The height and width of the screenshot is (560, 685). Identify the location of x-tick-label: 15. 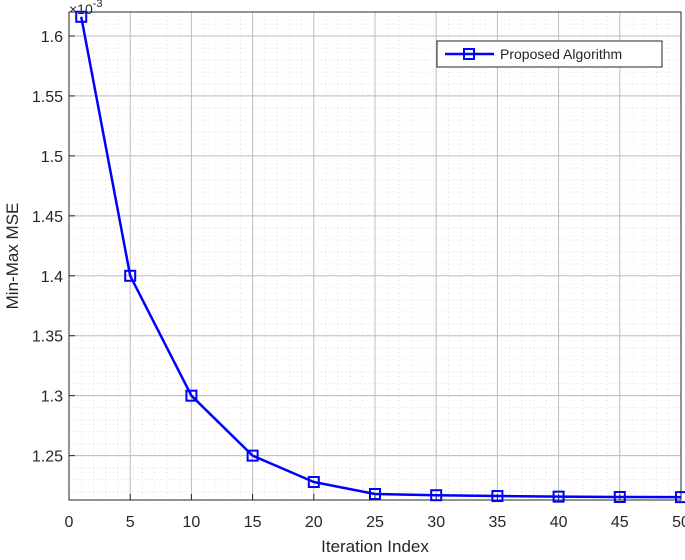
(253, 522).